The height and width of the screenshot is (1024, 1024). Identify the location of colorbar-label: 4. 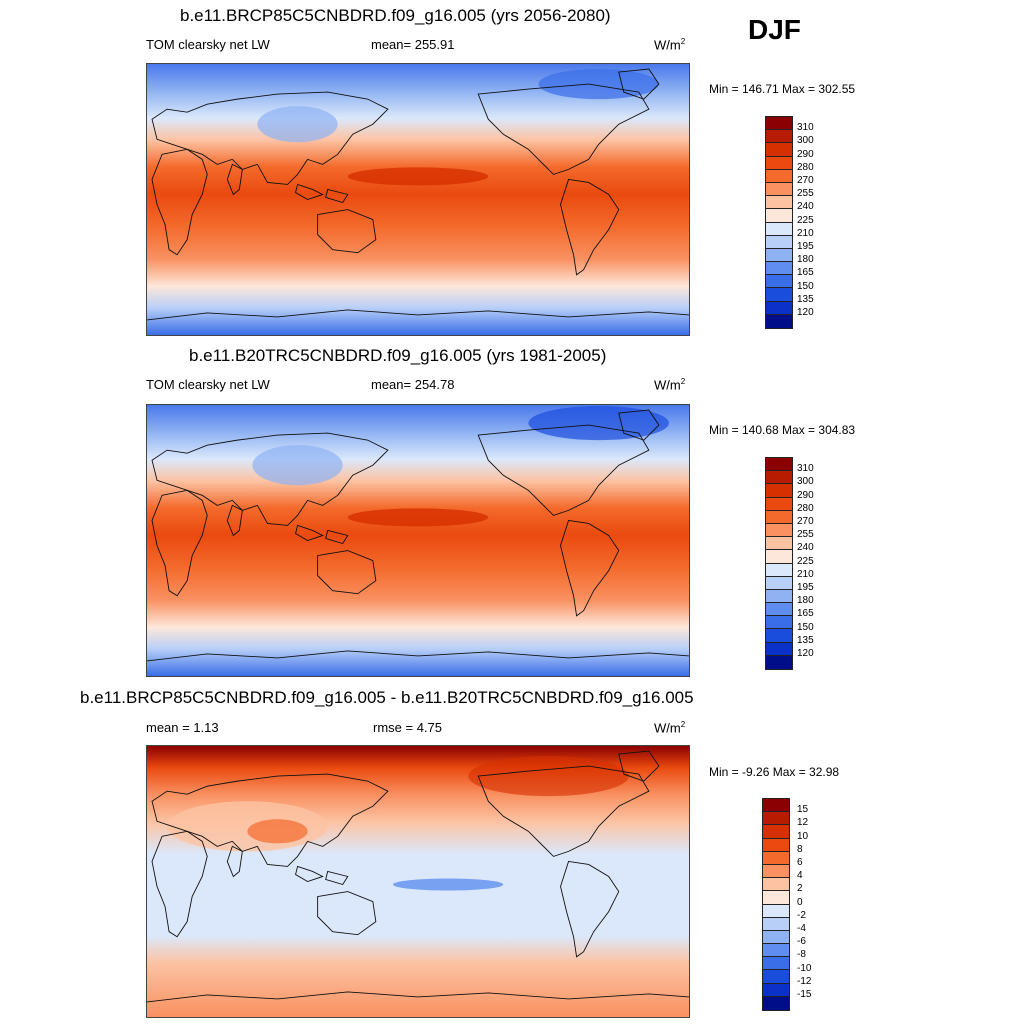
(800, 876).